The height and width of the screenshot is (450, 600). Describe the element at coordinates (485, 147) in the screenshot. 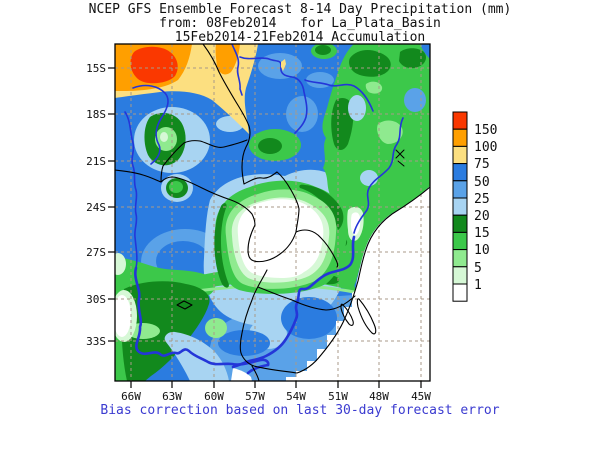

I see `legend-value-100: 100` at that location.